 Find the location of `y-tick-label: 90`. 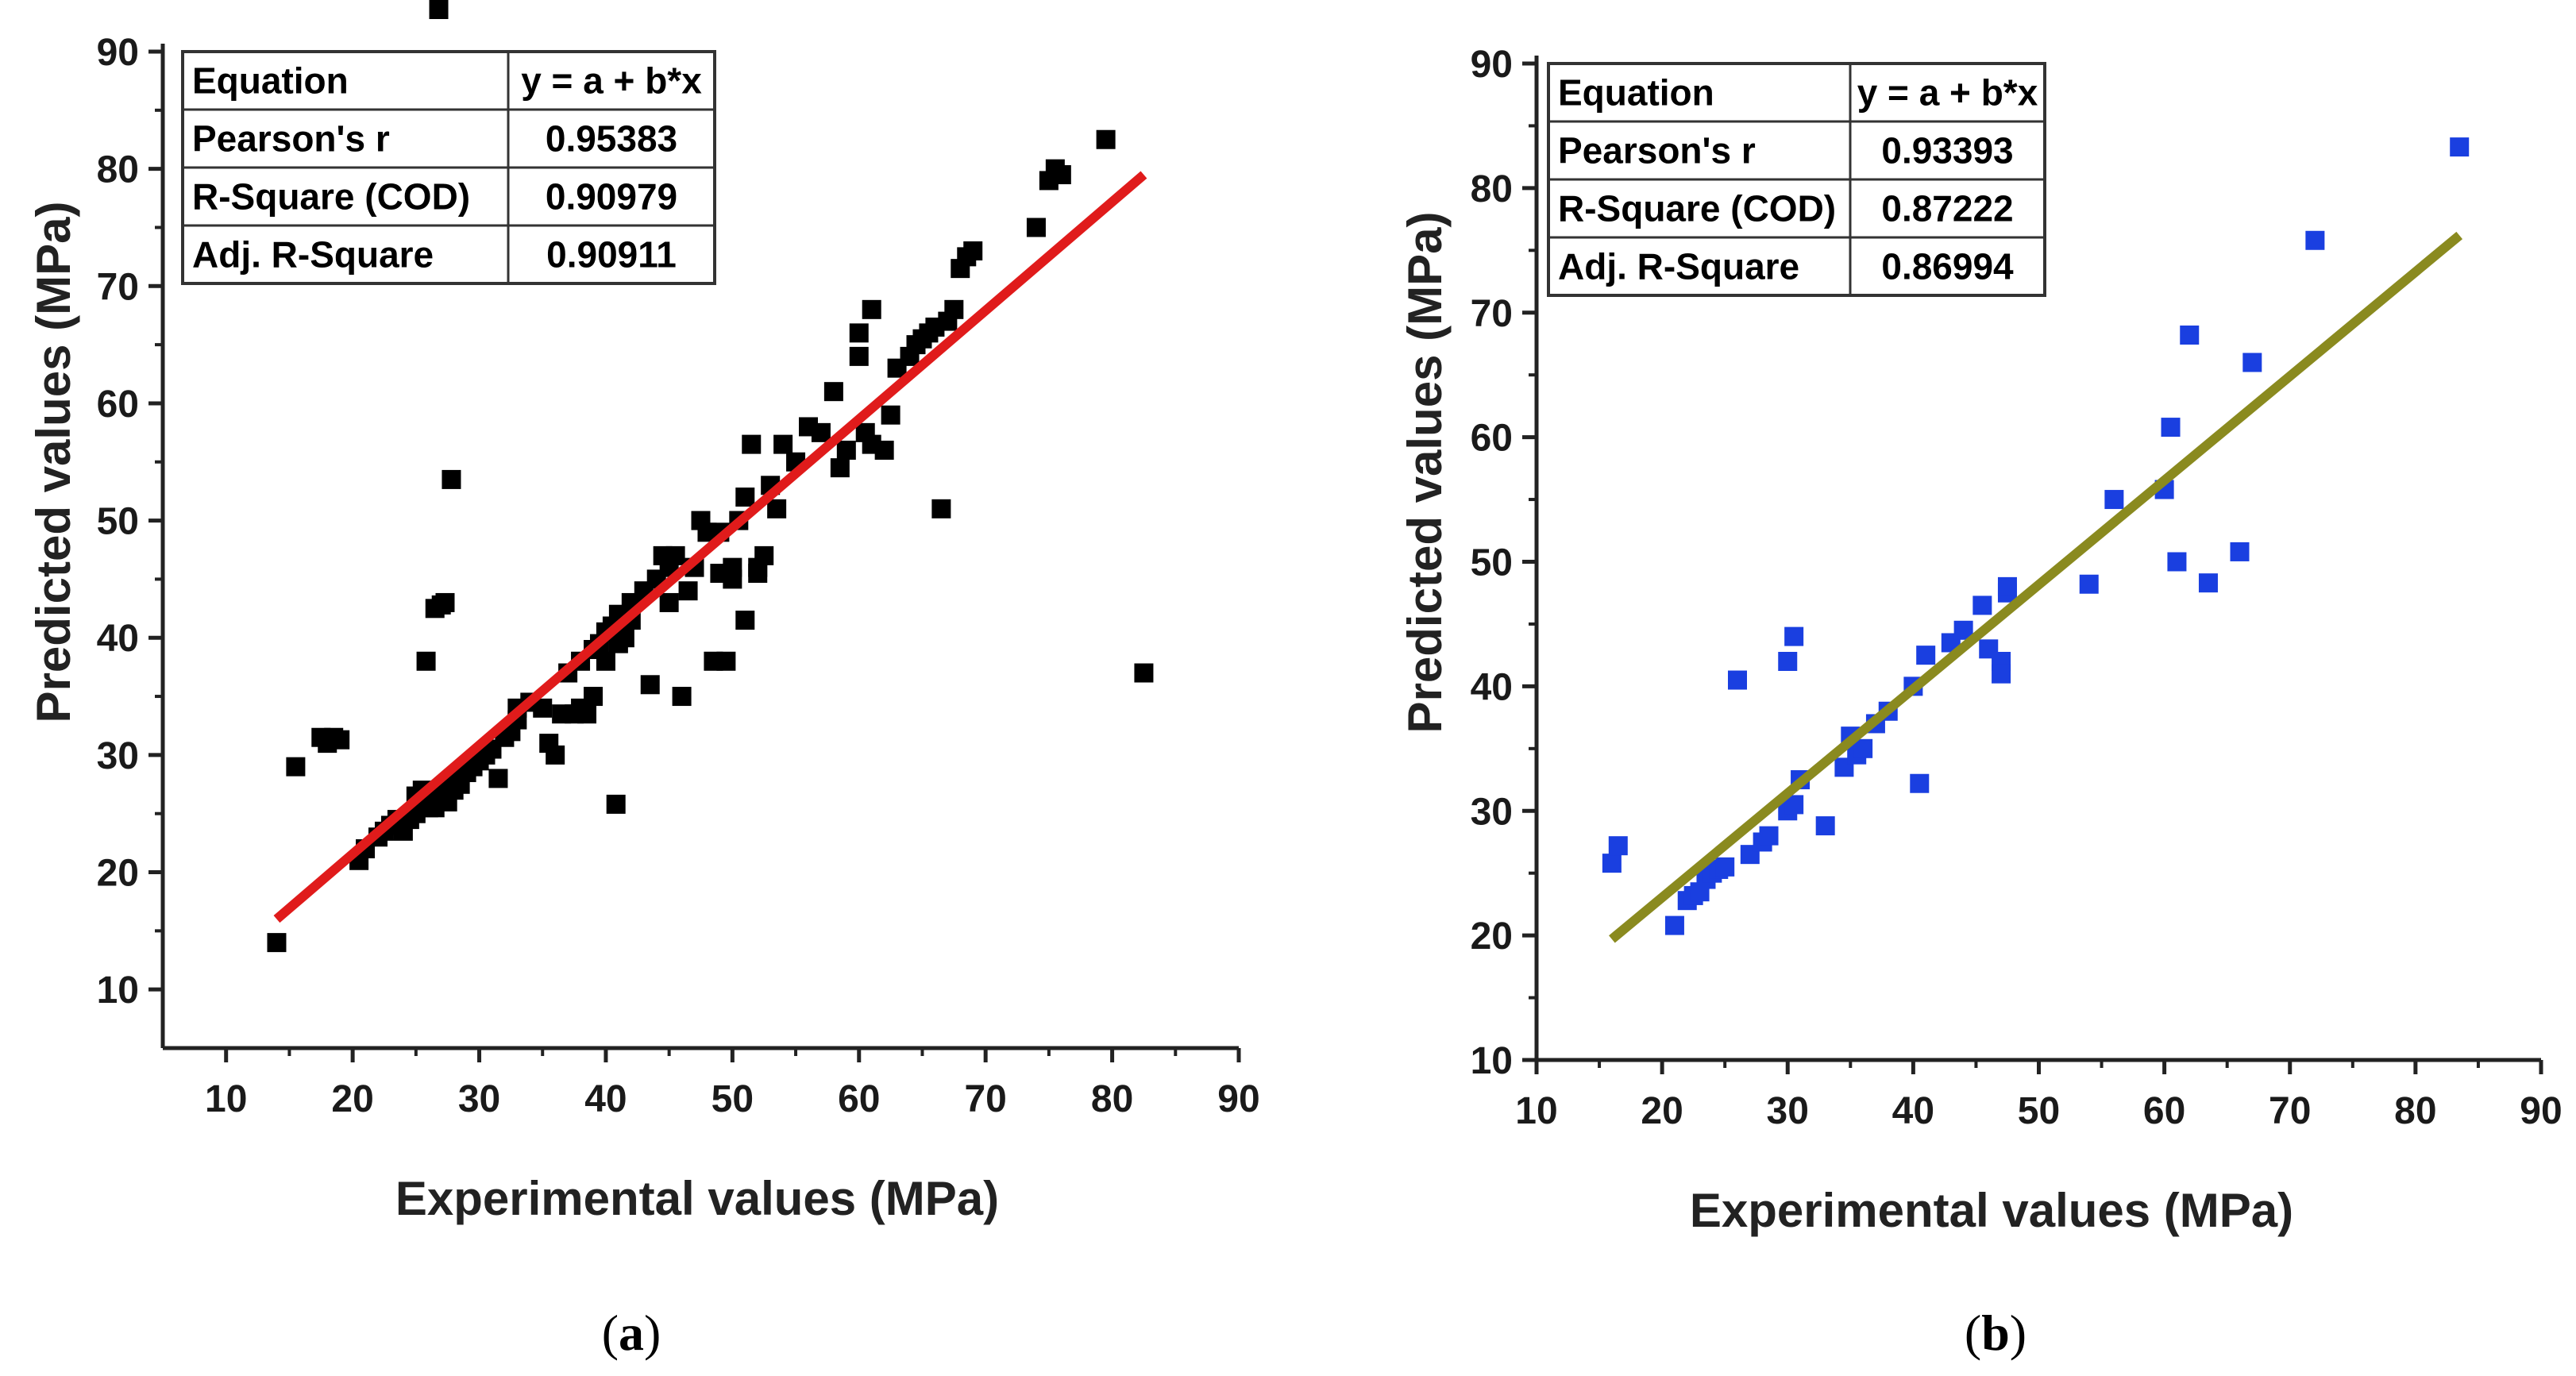

y-tick-label: 90 is located at coordinates (1492, 65).